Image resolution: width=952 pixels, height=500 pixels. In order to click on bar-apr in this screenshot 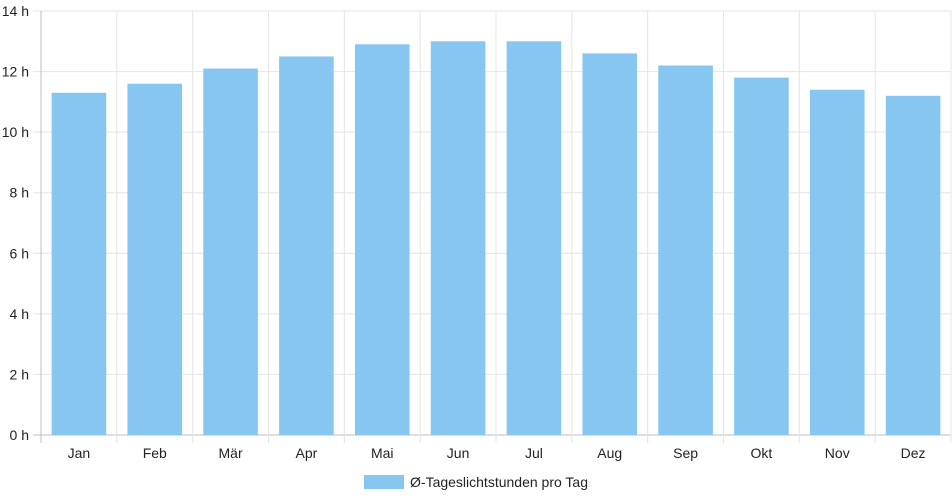, I will do `click(306, 246)`.